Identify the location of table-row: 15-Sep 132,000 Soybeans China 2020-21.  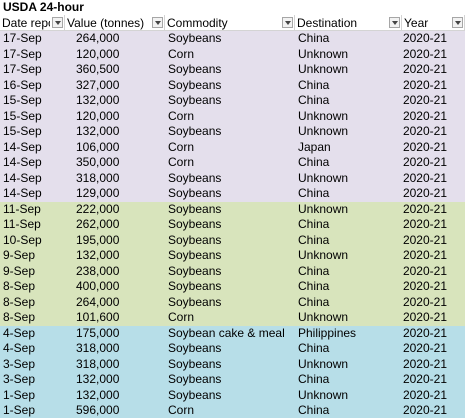
(232, 101).